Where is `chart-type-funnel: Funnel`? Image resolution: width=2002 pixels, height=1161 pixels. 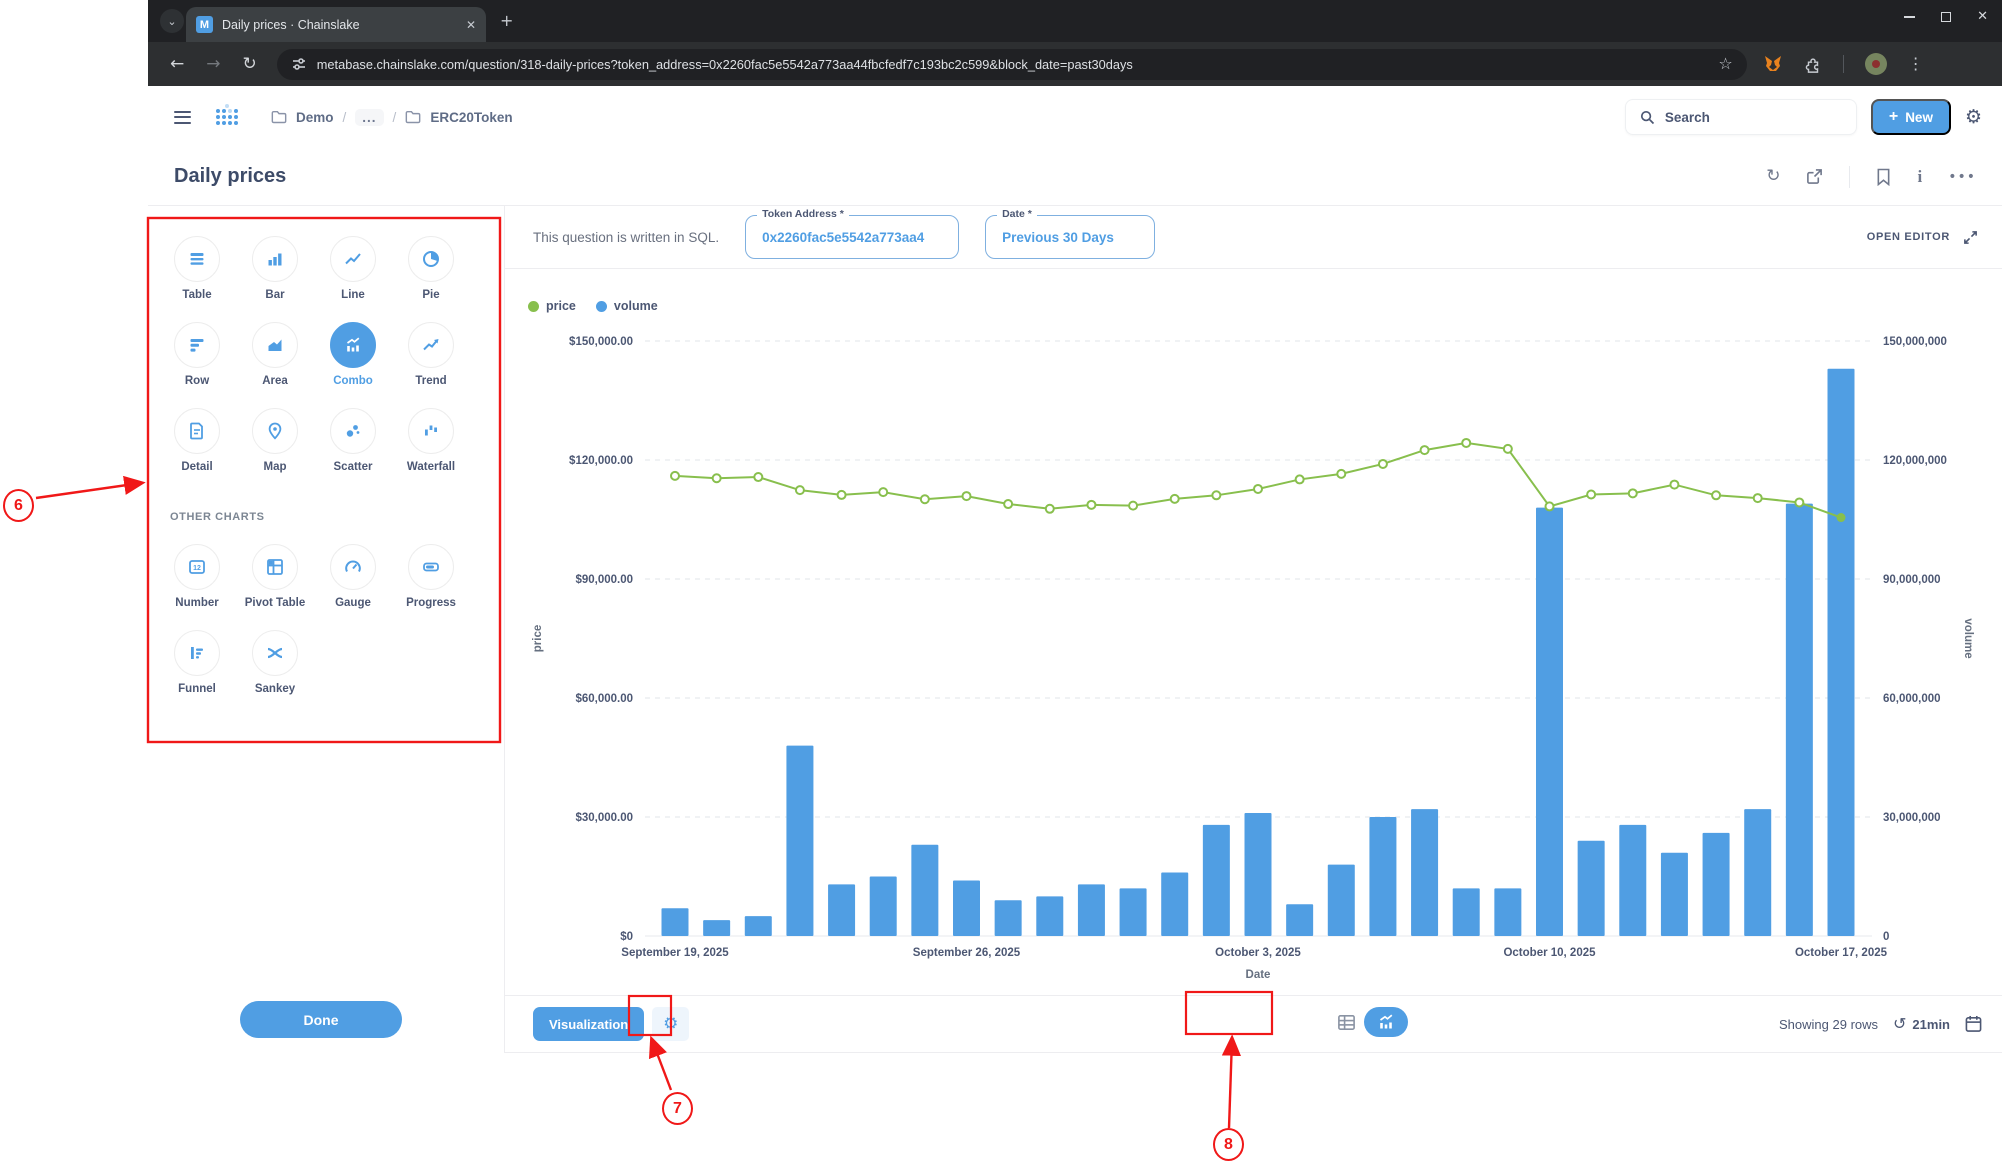 chart-type-funnel: Funnel is located at coordinates (197, 662).